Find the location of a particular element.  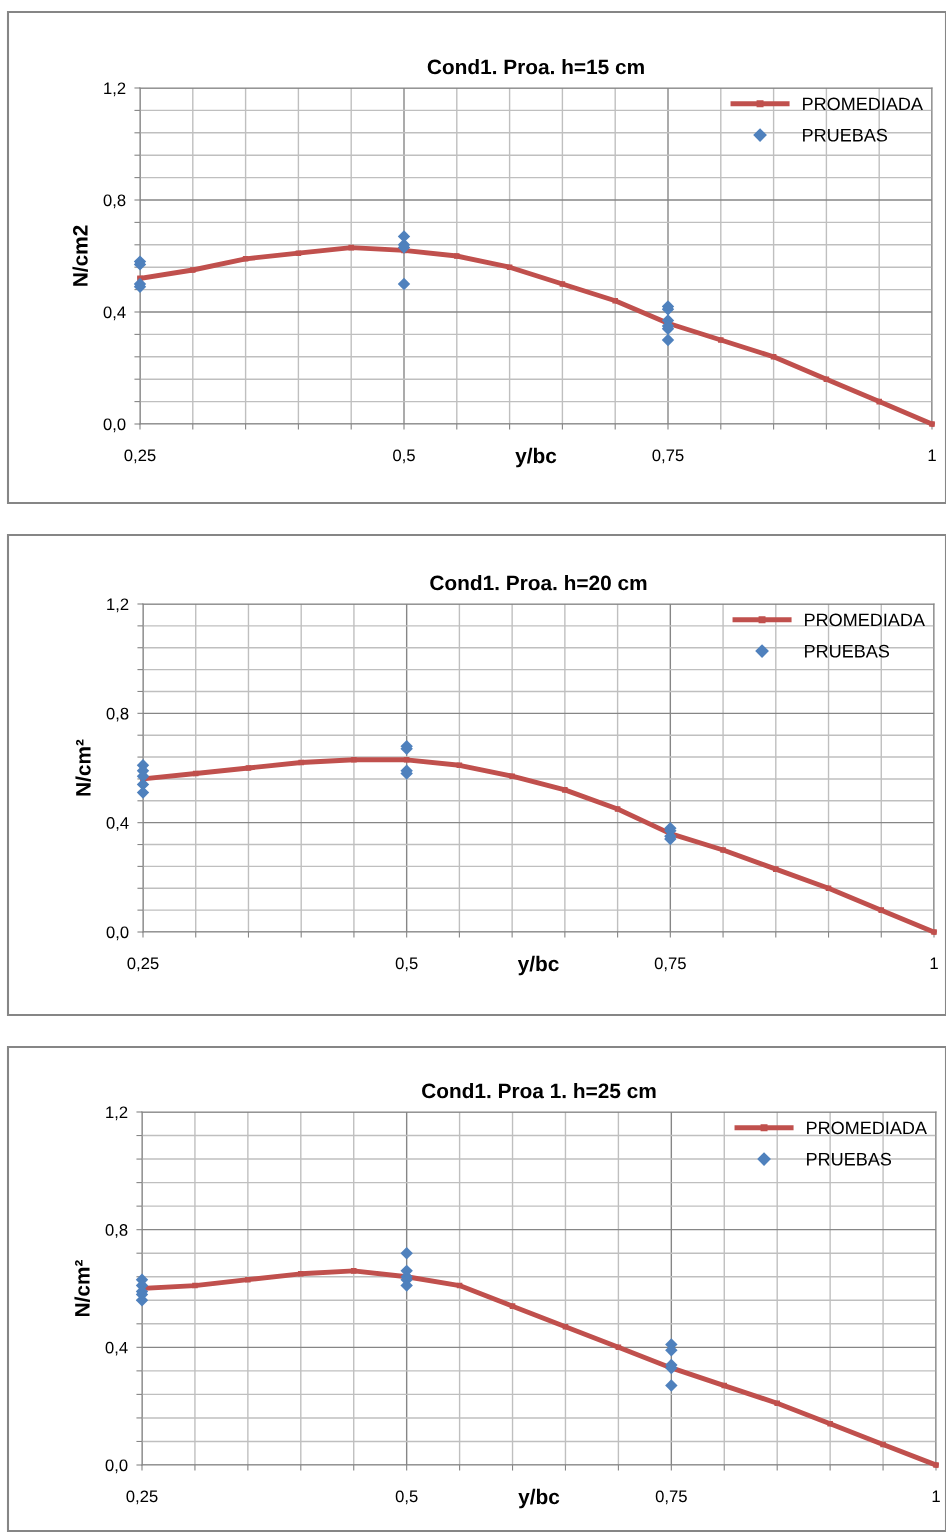

chart-title: Cond1. Proa 1. h=25 cm is located at coordinates (539, 1091).